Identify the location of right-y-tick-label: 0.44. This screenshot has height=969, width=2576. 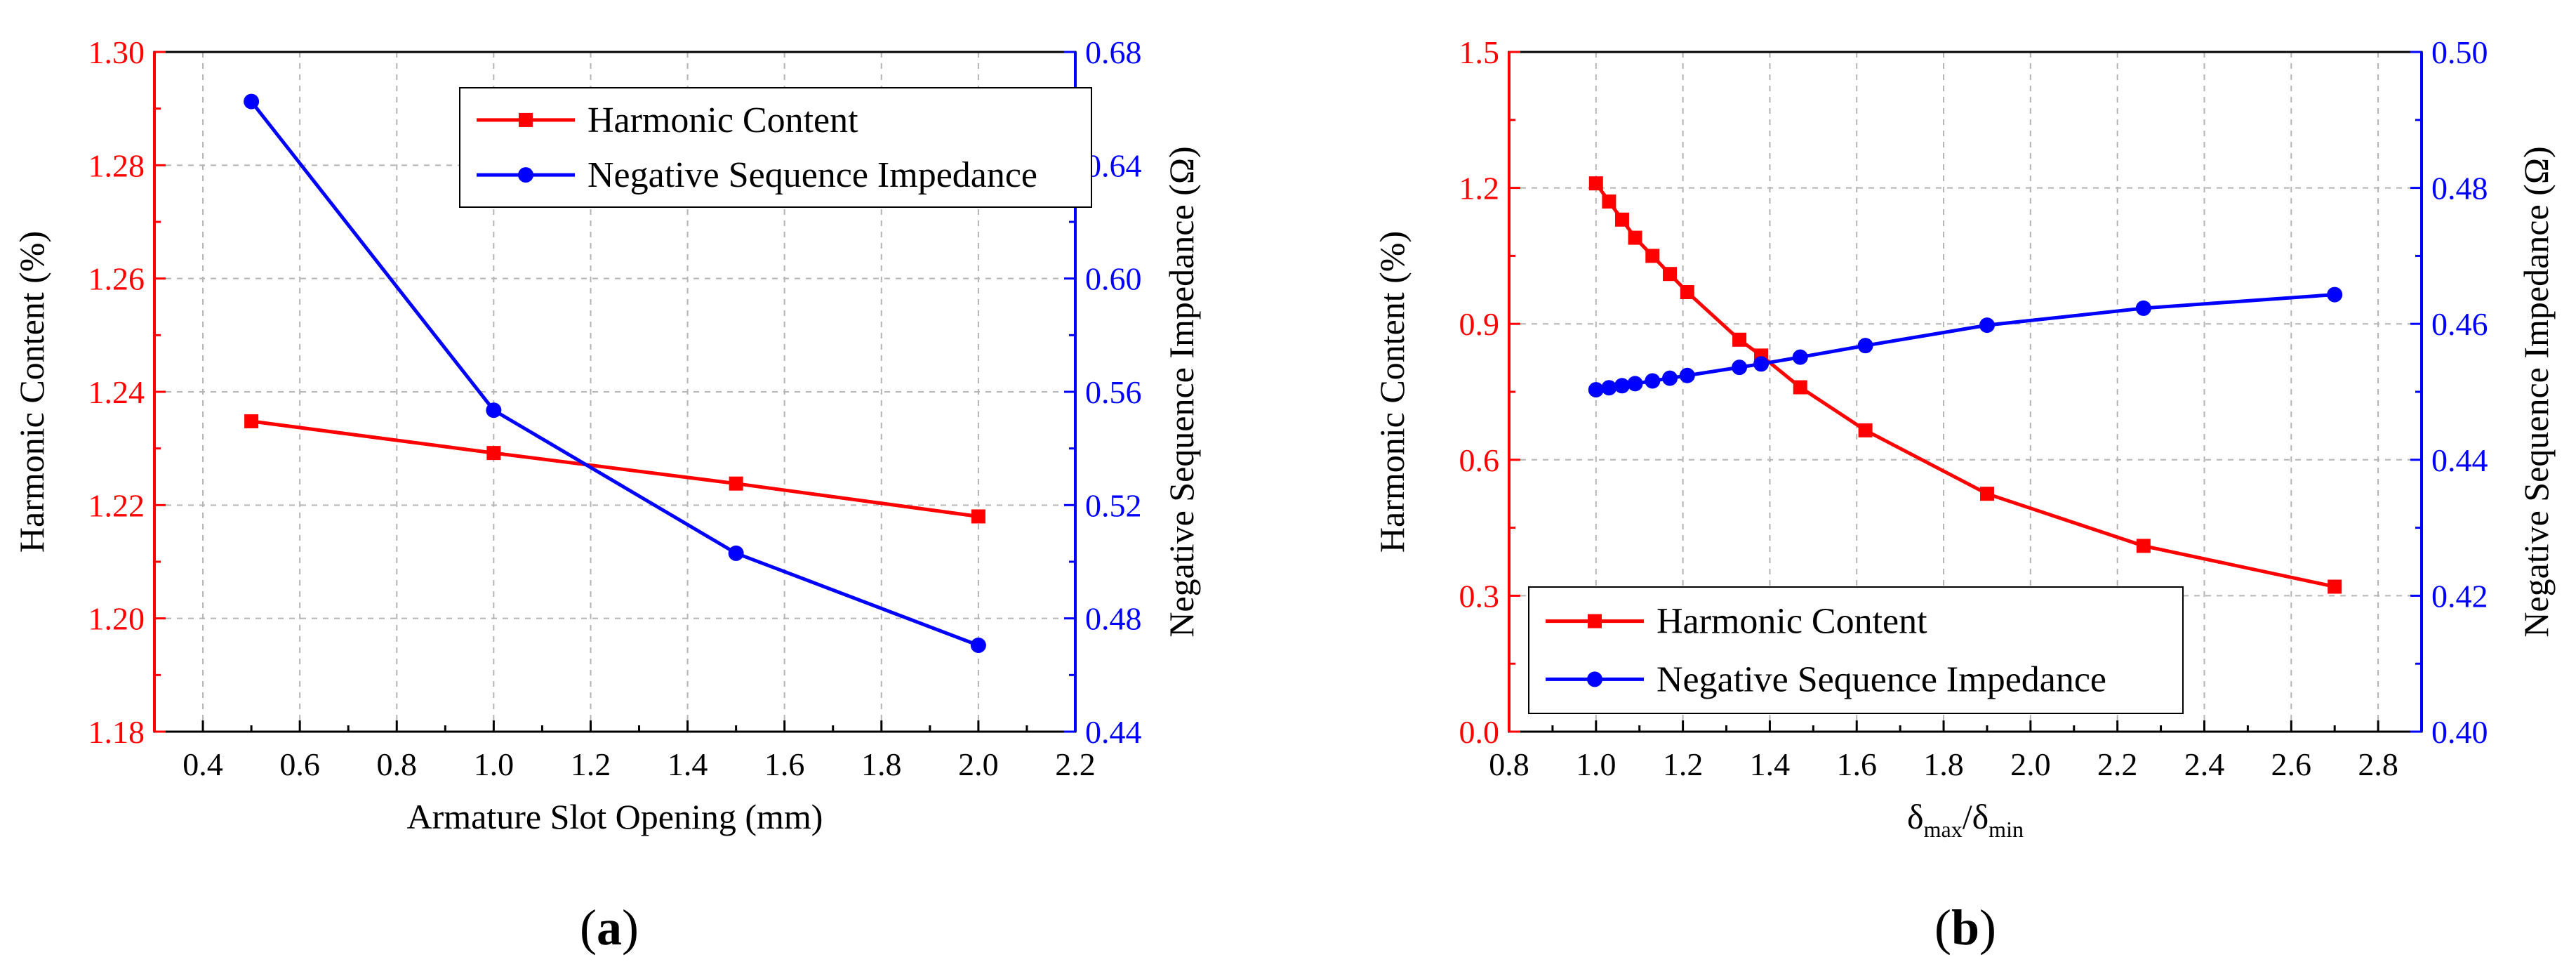
(1114, 732).